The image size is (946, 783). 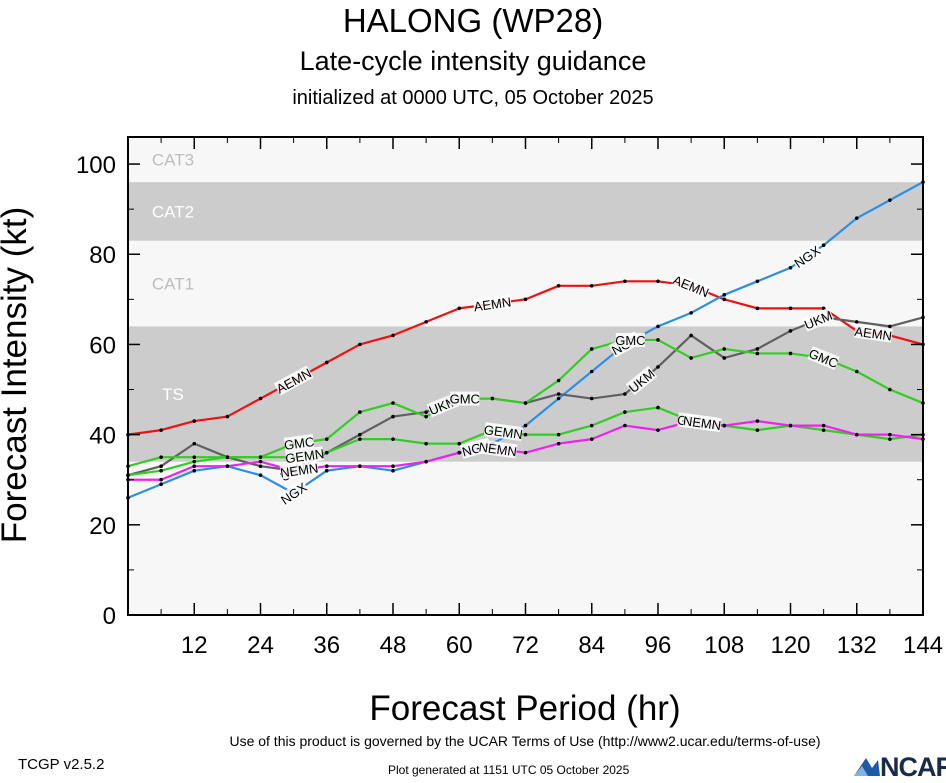 I want to click on y-tick-label: 100, so click(x=96, y=165).